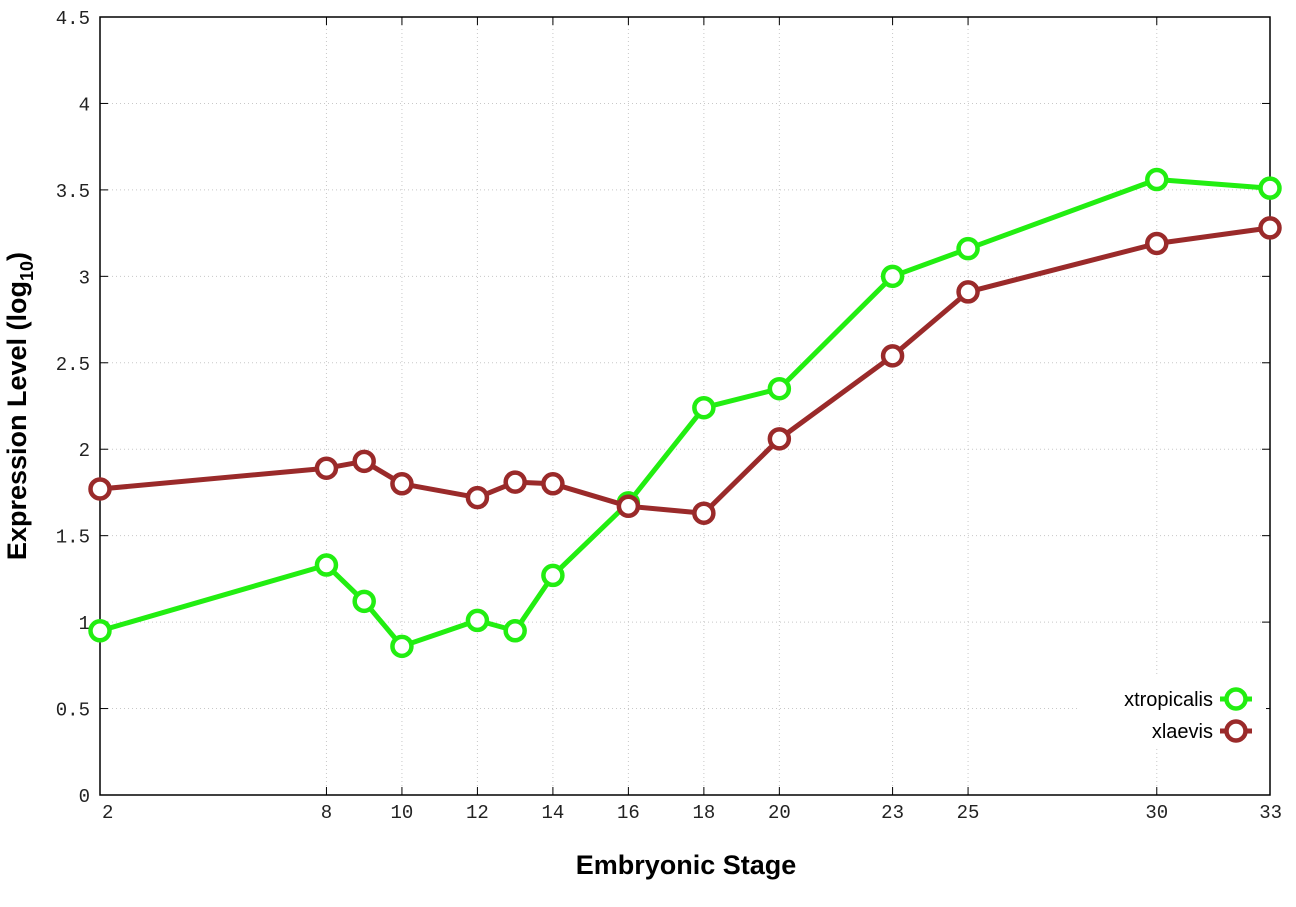 The width and height of the screenshot is (1296, 907). What do you see at coordinates (84, 278) in the screenshot?
I see `y-tick-label: 3` at bounding box center [84, 278].